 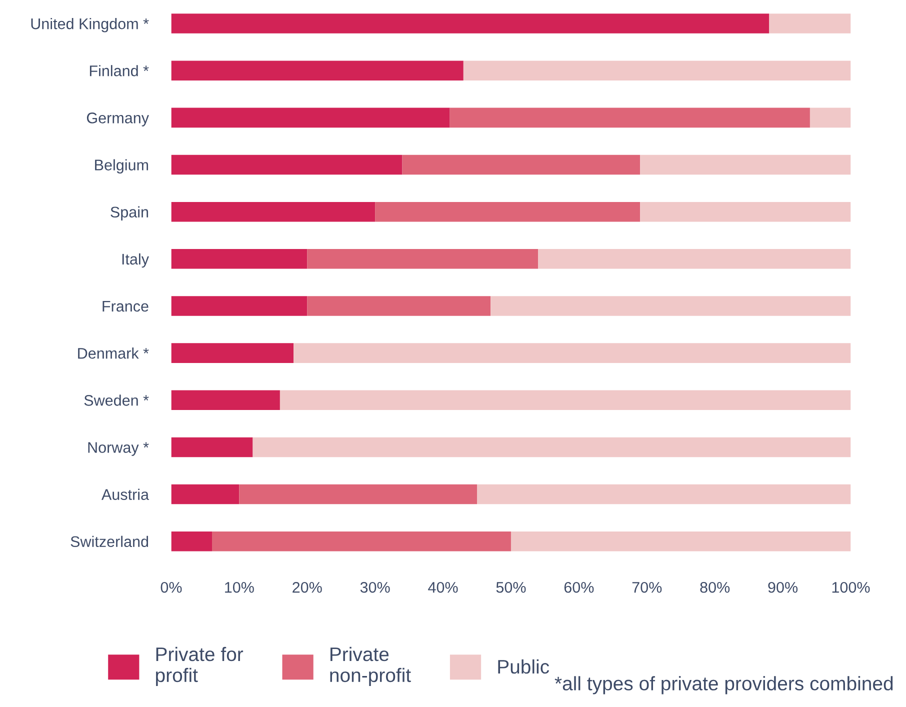 I want to click on y-tick-label: Denmark *, so click(x=113, y=353).